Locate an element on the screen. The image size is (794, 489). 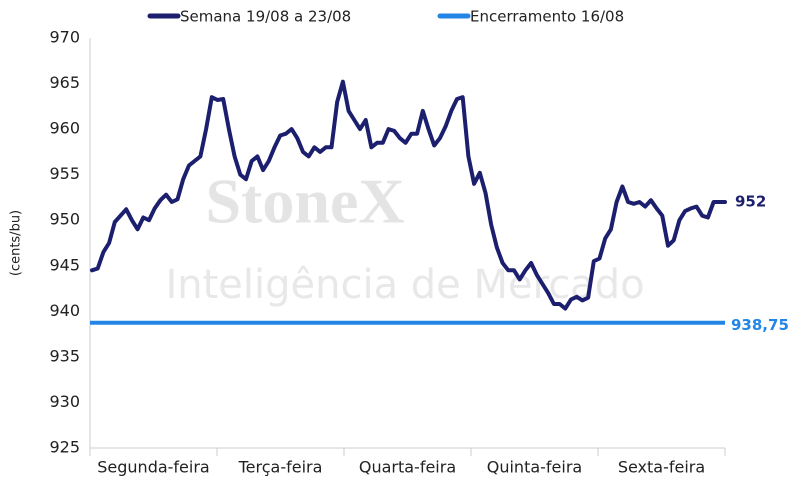
y-tick-label: 970 is located at coordinates (64, 37).